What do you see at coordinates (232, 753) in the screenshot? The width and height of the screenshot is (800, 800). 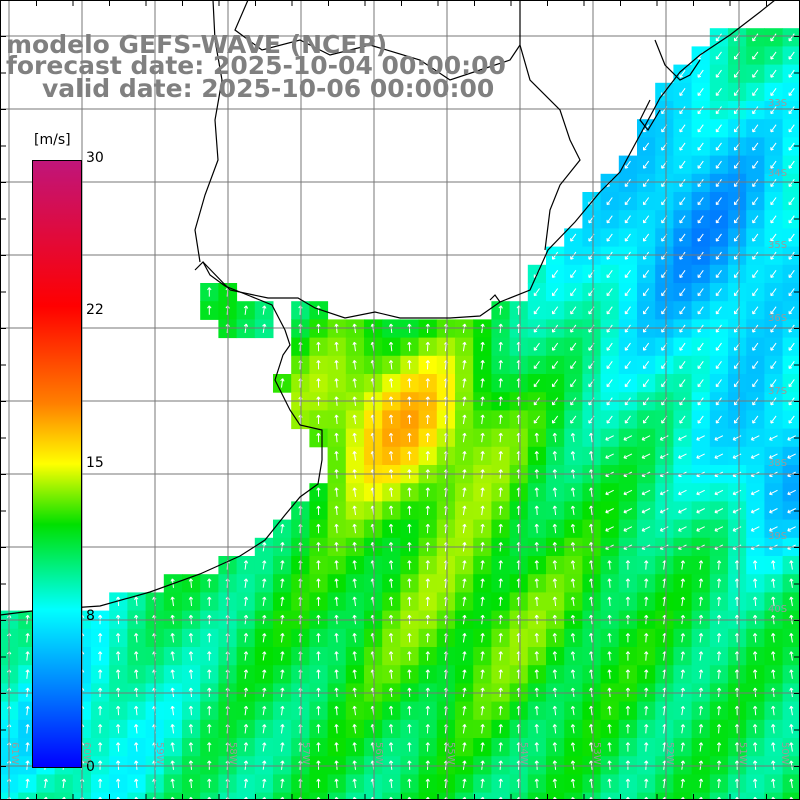 I see `lon-label: 58W` at bounding box center [232, 753].